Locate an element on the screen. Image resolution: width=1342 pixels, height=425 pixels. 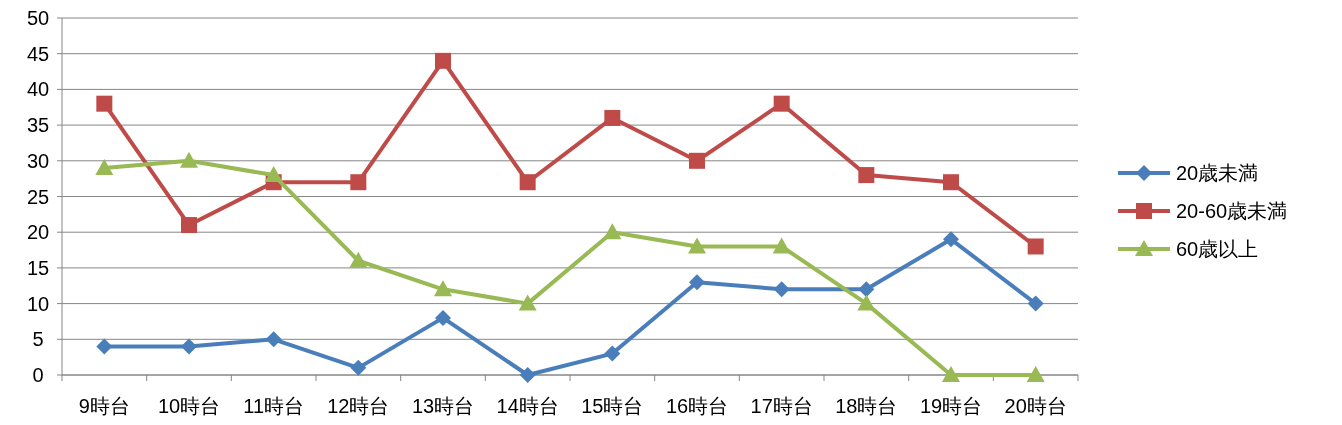
y-tick-label: 40 is located at coordinates (38, 89).